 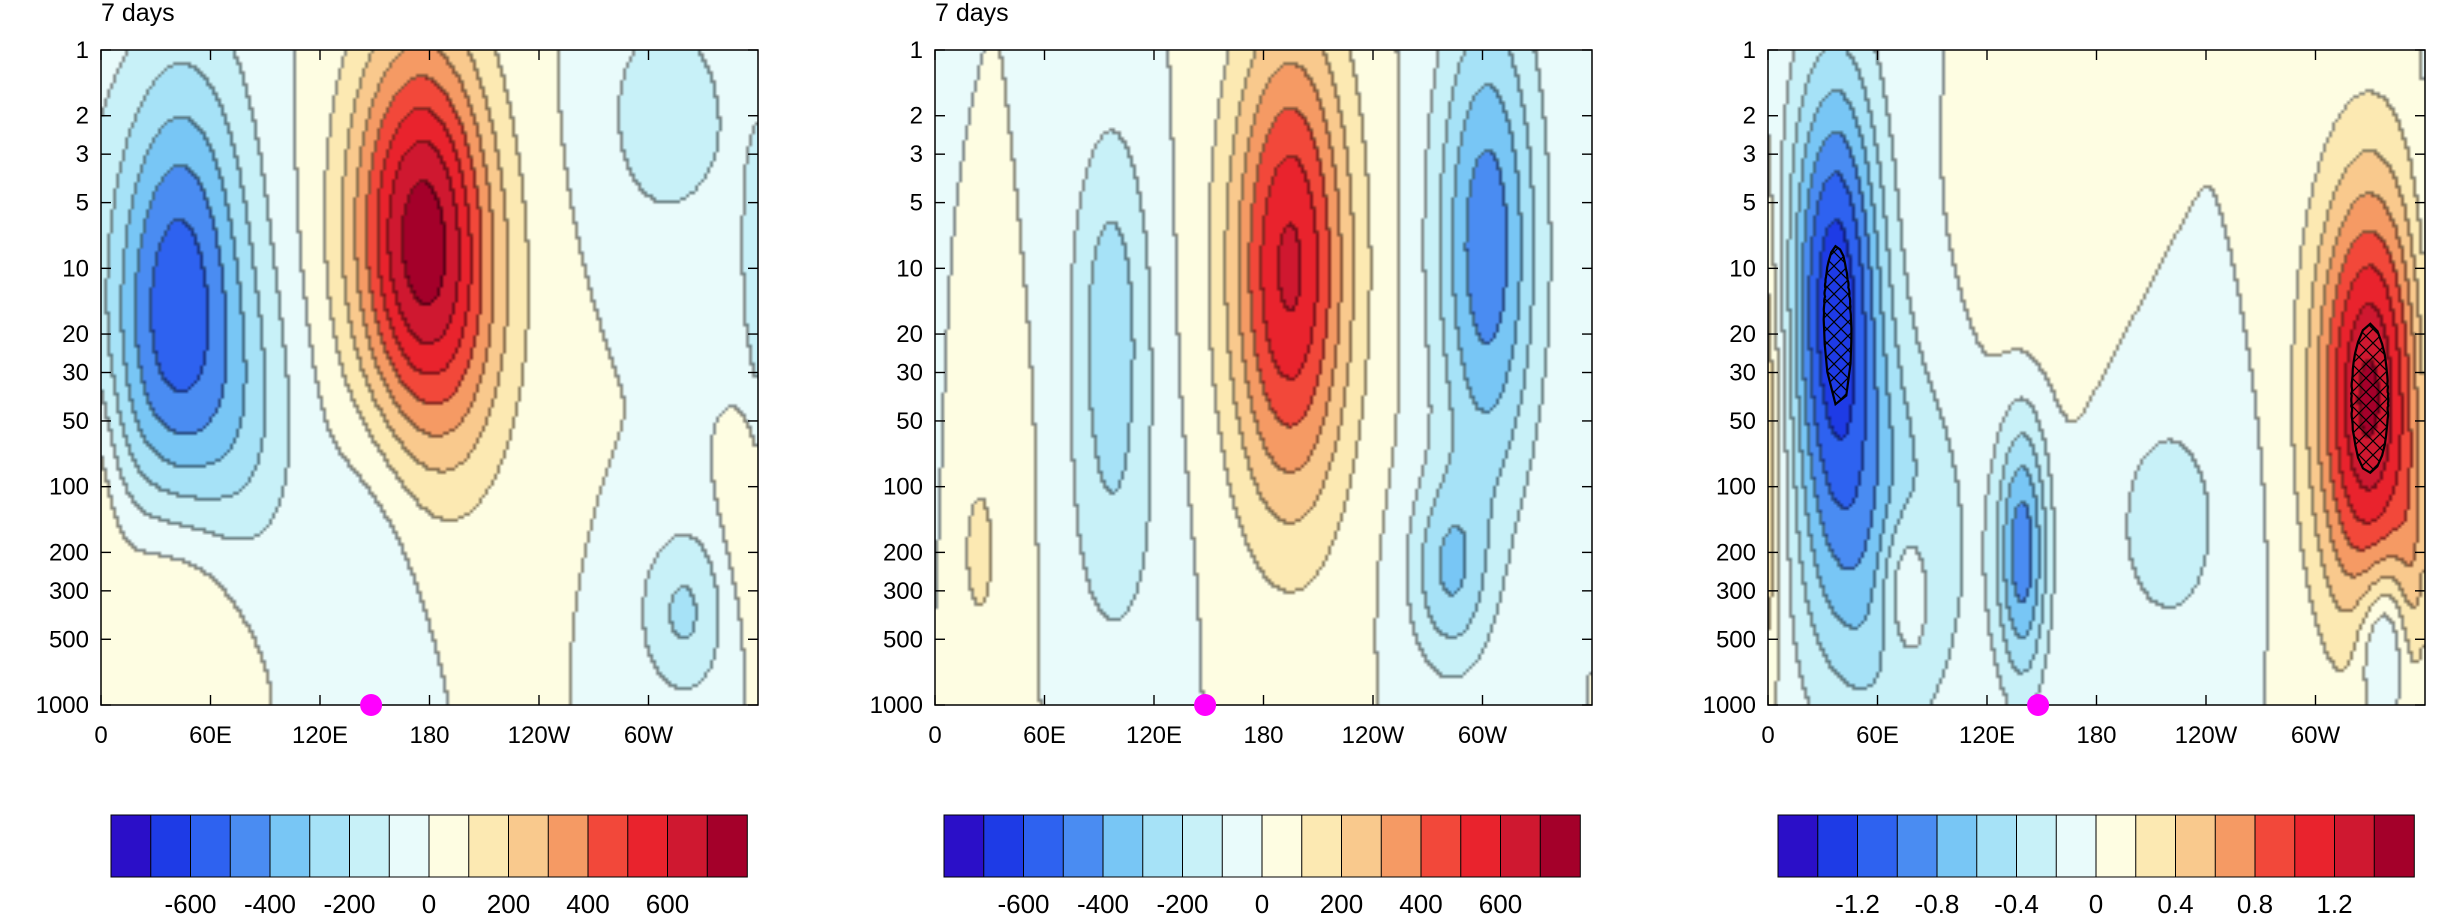 I want to click on colorbar-label: -1.2, so click(x=1857, y=903).